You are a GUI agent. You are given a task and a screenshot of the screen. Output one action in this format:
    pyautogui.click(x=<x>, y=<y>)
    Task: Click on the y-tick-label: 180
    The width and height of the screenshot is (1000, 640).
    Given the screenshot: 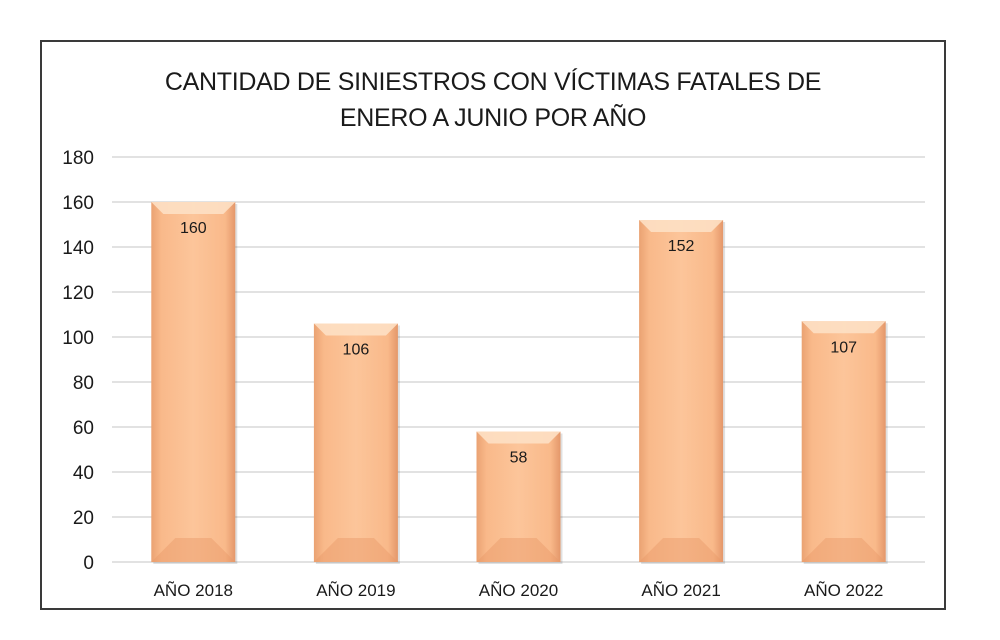 What is the action you would take?
    pyautogui.click(x=78, y=158)
    